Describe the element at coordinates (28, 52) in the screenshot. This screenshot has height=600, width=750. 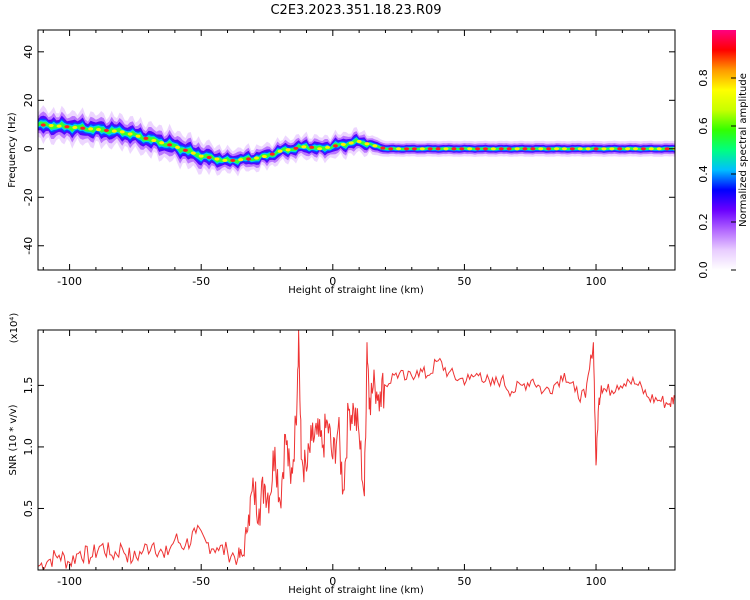
I see `y-tick-label: 40` at that location.